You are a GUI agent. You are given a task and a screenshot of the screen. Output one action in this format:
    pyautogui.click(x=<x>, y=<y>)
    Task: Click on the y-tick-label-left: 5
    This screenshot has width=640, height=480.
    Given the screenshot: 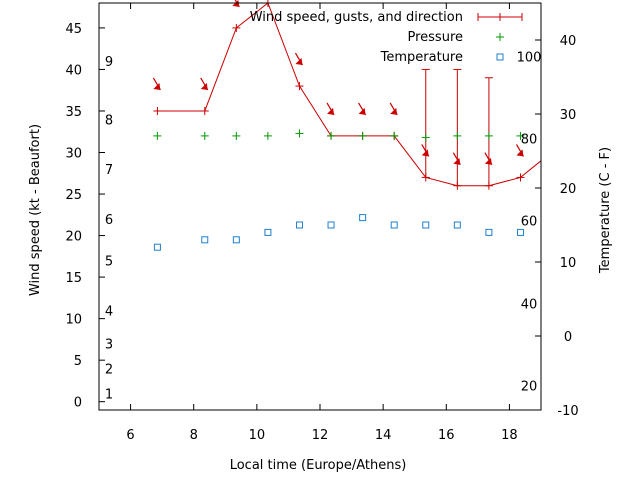 What is the action you would take?
    pyautogui.click(x=78, y=361)
    